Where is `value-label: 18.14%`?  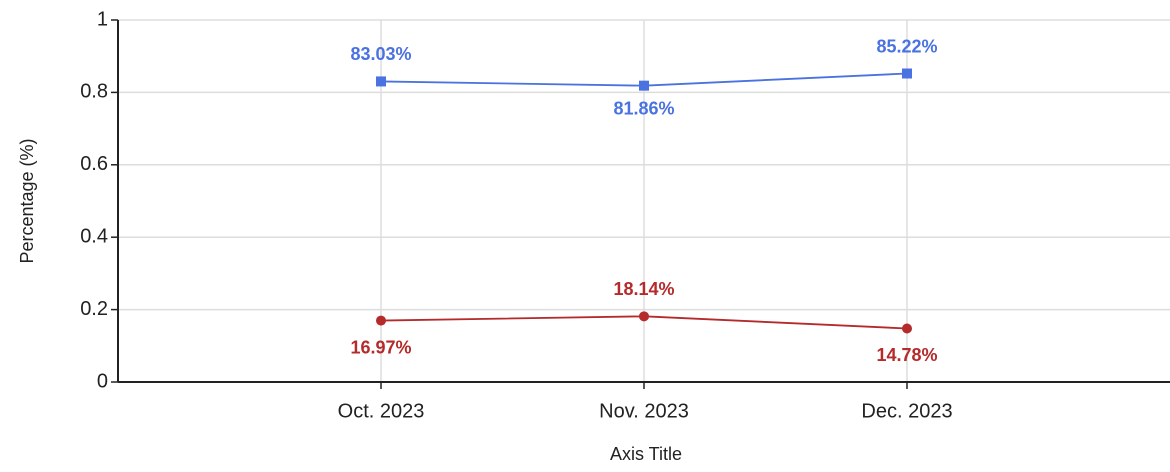
value-label: 18.14% is located at coordinates (643, 289).